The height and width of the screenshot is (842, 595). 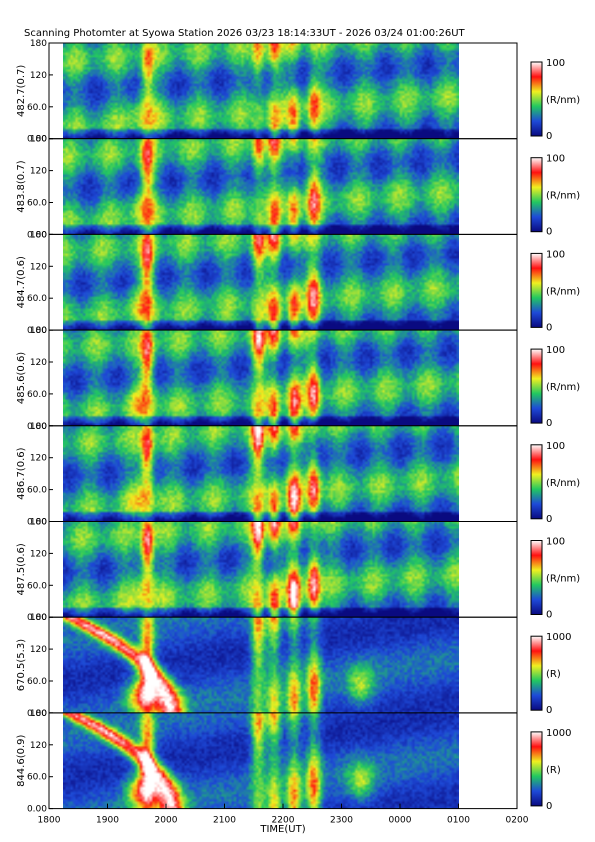 I want to click on panel-frame, so click(x=283, y=761).